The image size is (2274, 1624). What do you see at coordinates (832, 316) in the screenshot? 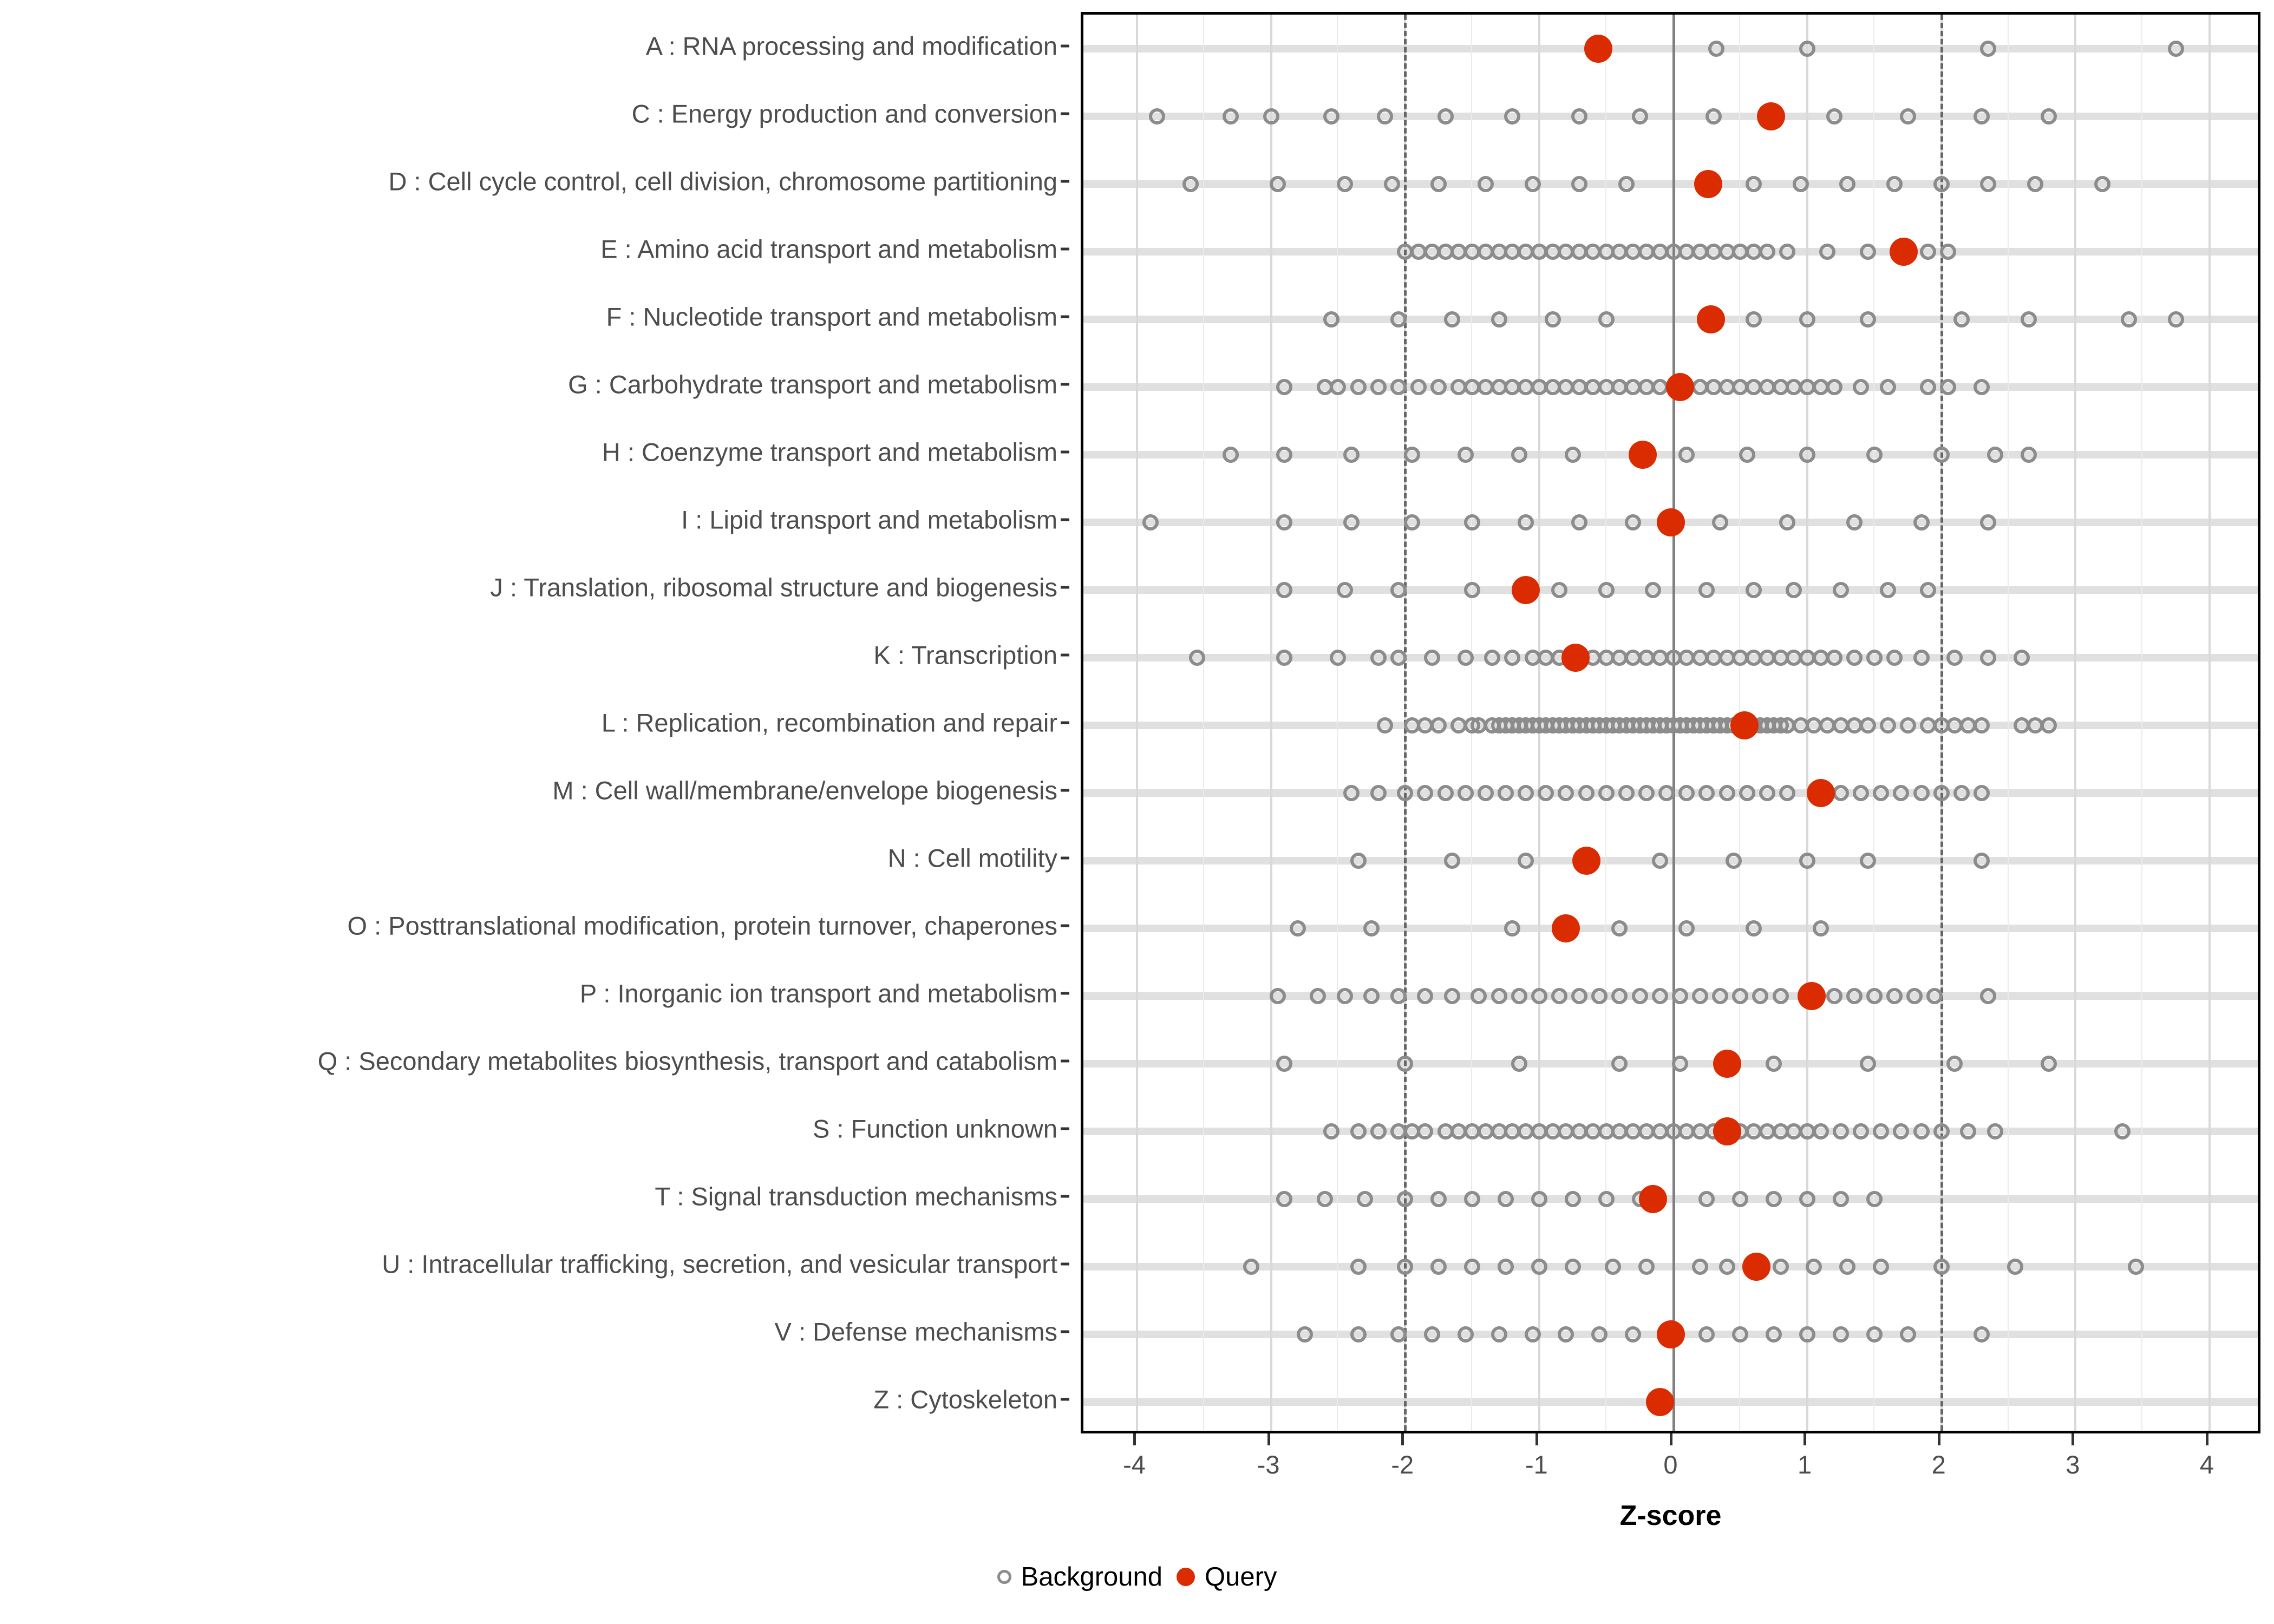
I see `y-axis-tick-label: F : Nucleotide transport and metabolism` at bounding box center [832, 316].